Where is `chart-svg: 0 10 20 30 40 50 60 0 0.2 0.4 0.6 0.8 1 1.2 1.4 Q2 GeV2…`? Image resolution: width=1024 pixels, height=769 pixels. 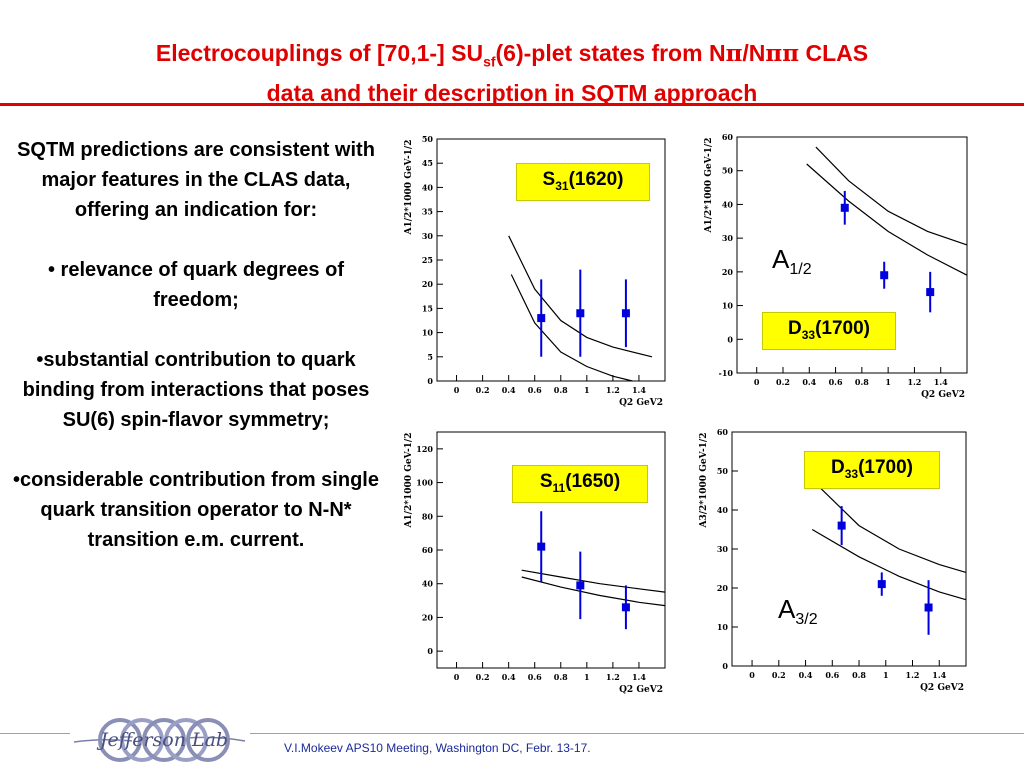 chart-svg: 0 10 20 30 40 50 60 0 0.2 0.4 0.6 0.8 1 1.2 1.4 Q2 GeV2… is located at coordinates (833, 560).